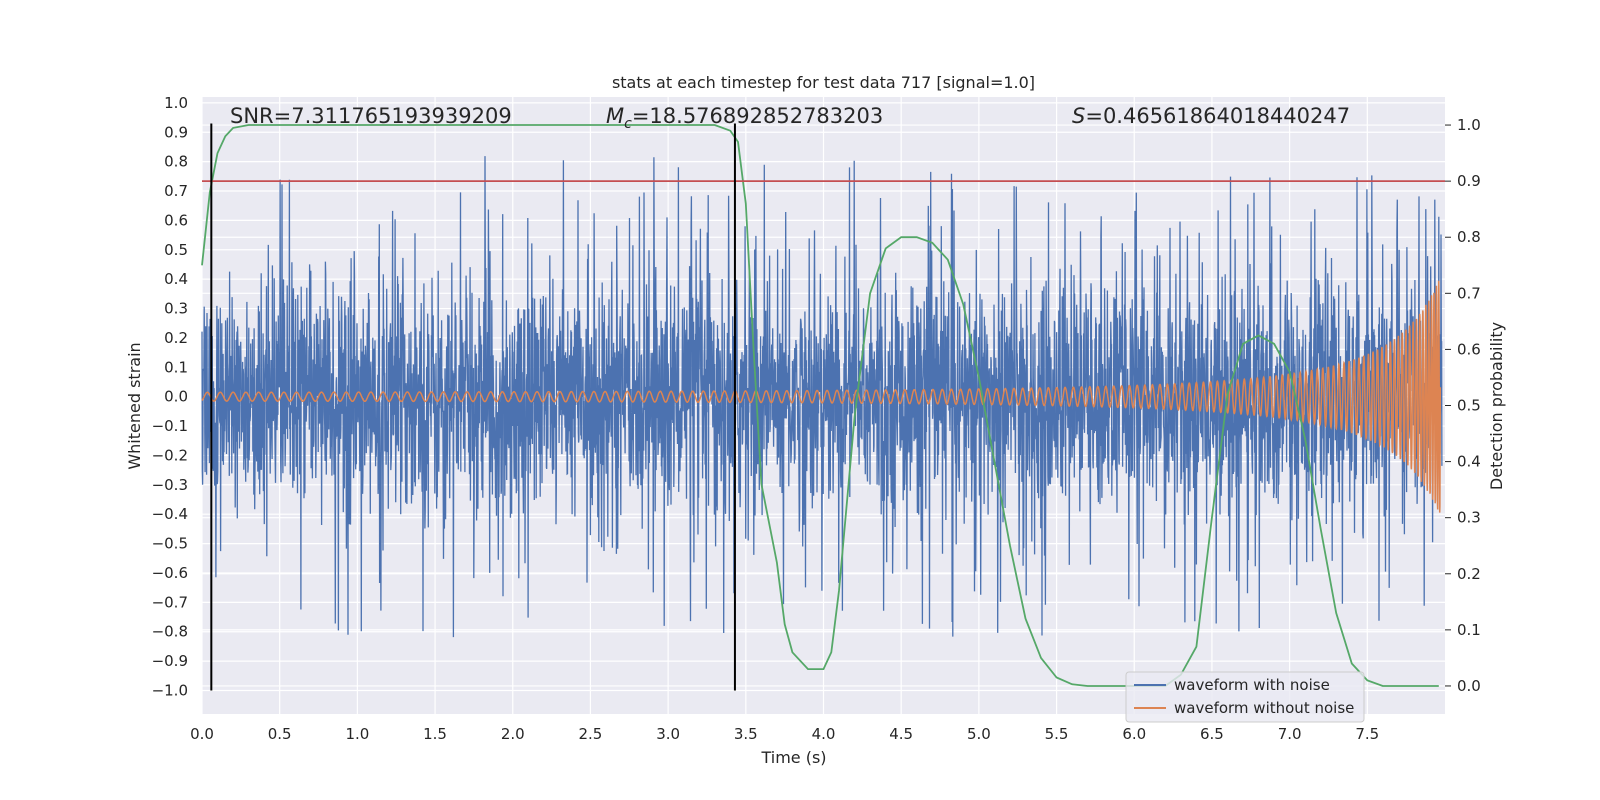 This screenshot has height=800, width=1600. What do you see at coordinates (979, 734) in the screenshot?
I see `x-tick-label-10: 5.0` at bounding box center [979, 734].